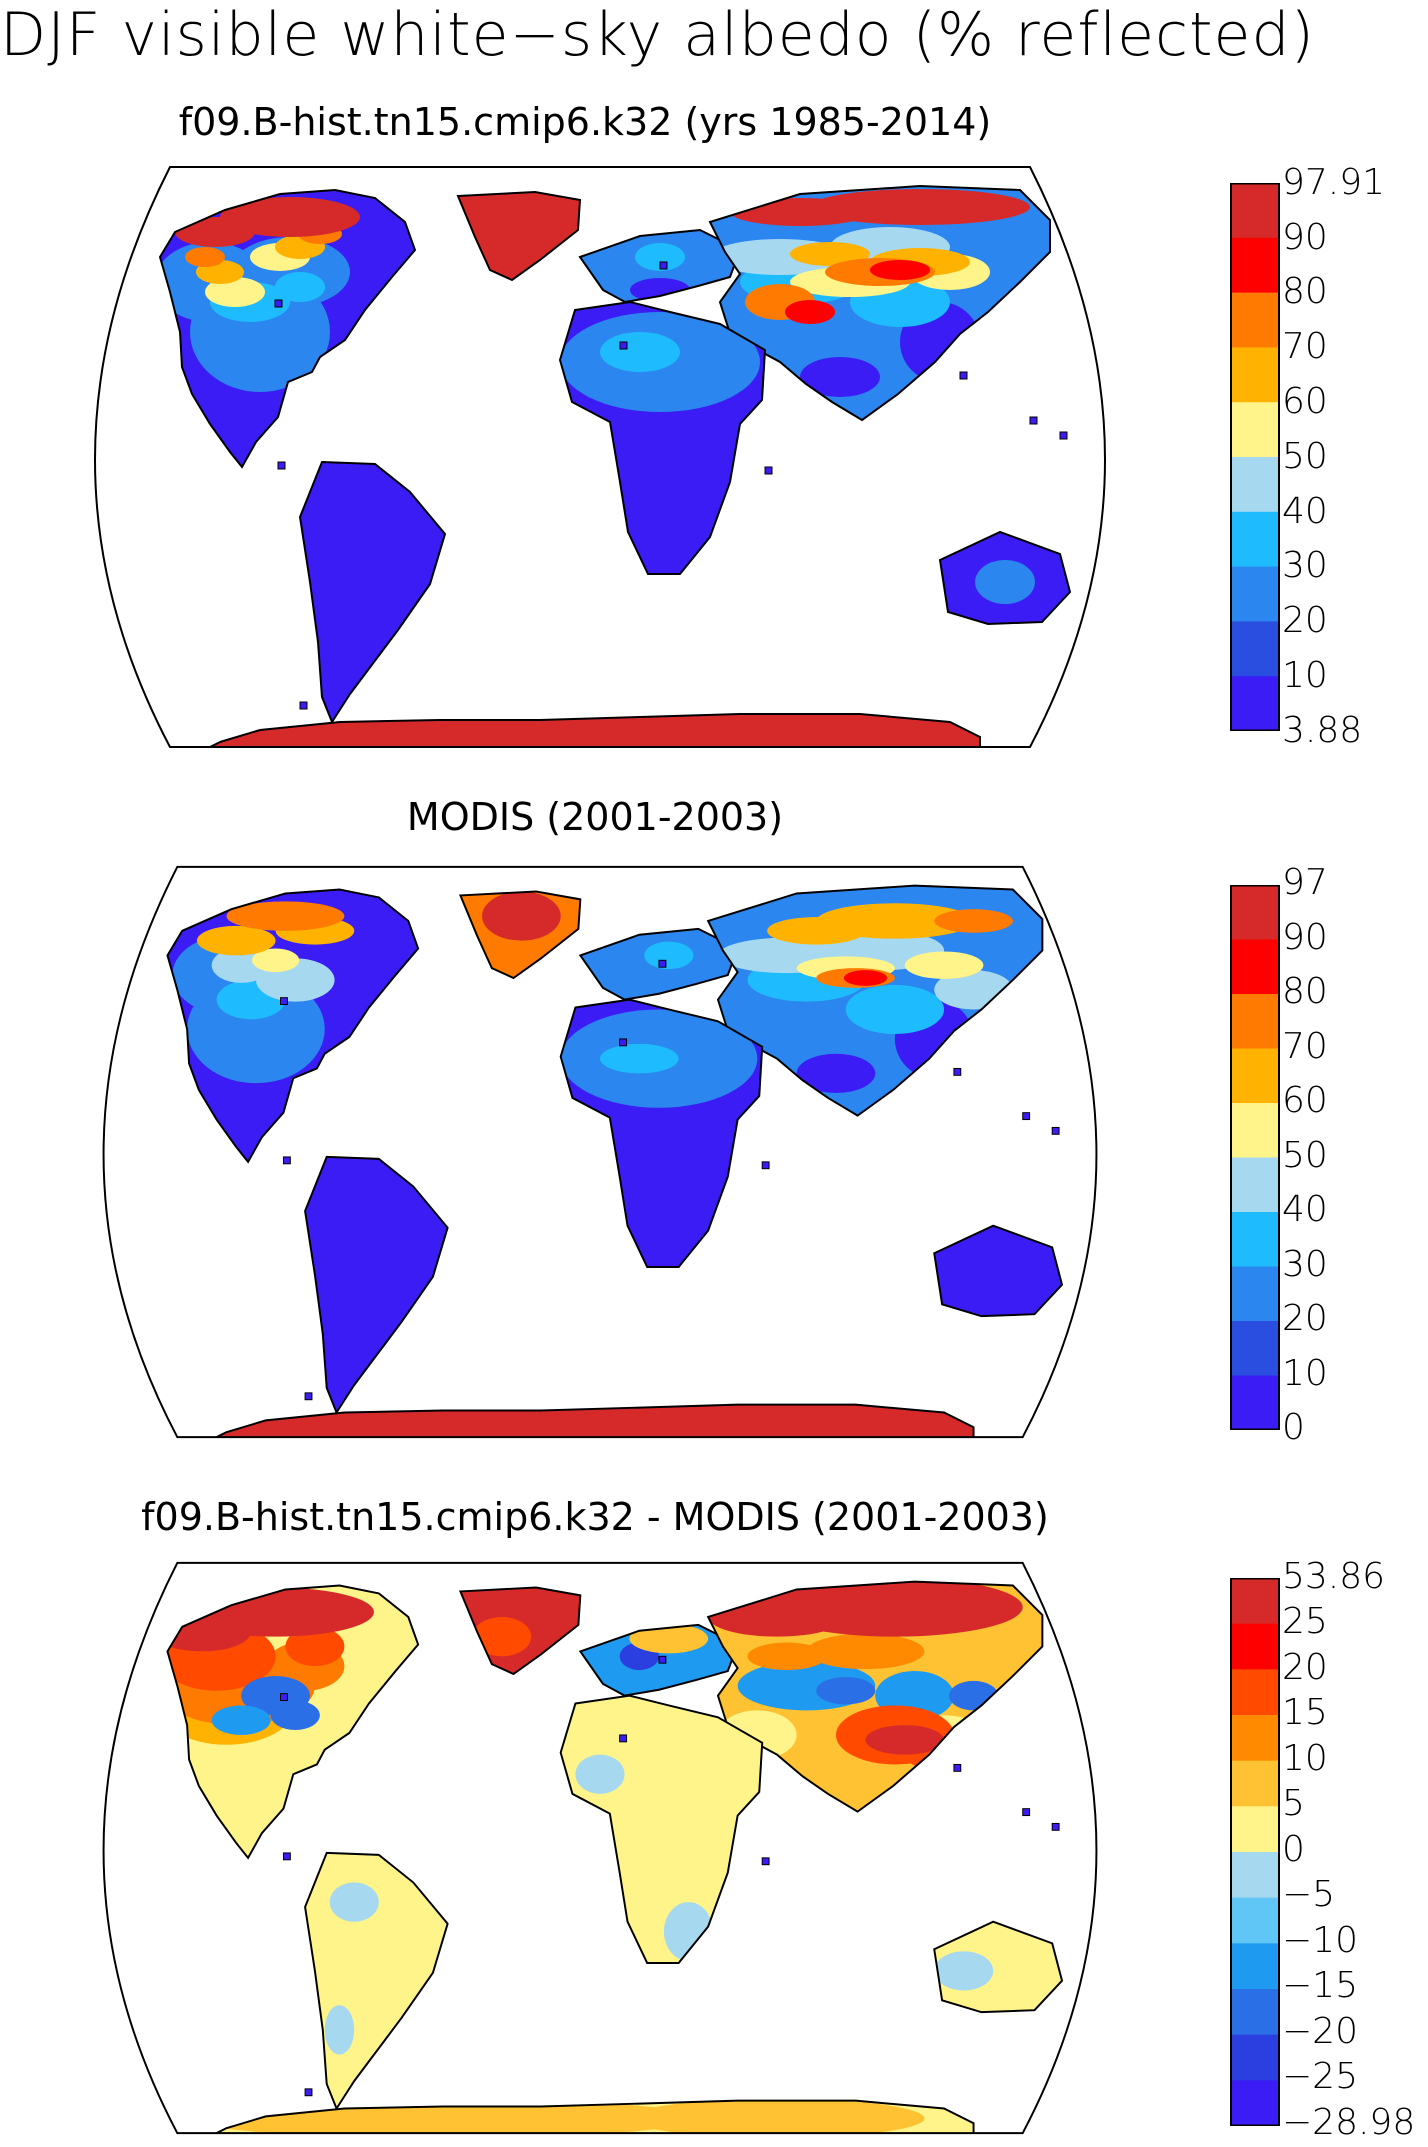 The height and width of the screenshot is (2147, 1428). I want to click on cbar1-label-4: 60, so click(1305, 401).